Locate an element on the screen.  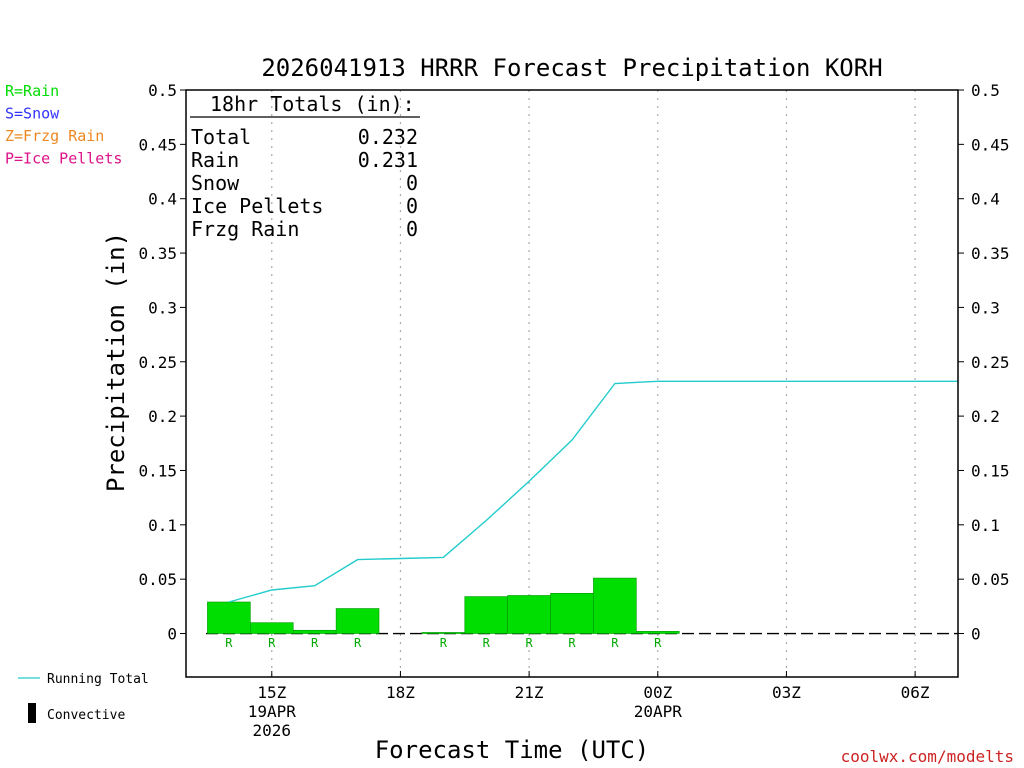
y-tick-label-right: 0.1 is located at coordinates (985, 525).